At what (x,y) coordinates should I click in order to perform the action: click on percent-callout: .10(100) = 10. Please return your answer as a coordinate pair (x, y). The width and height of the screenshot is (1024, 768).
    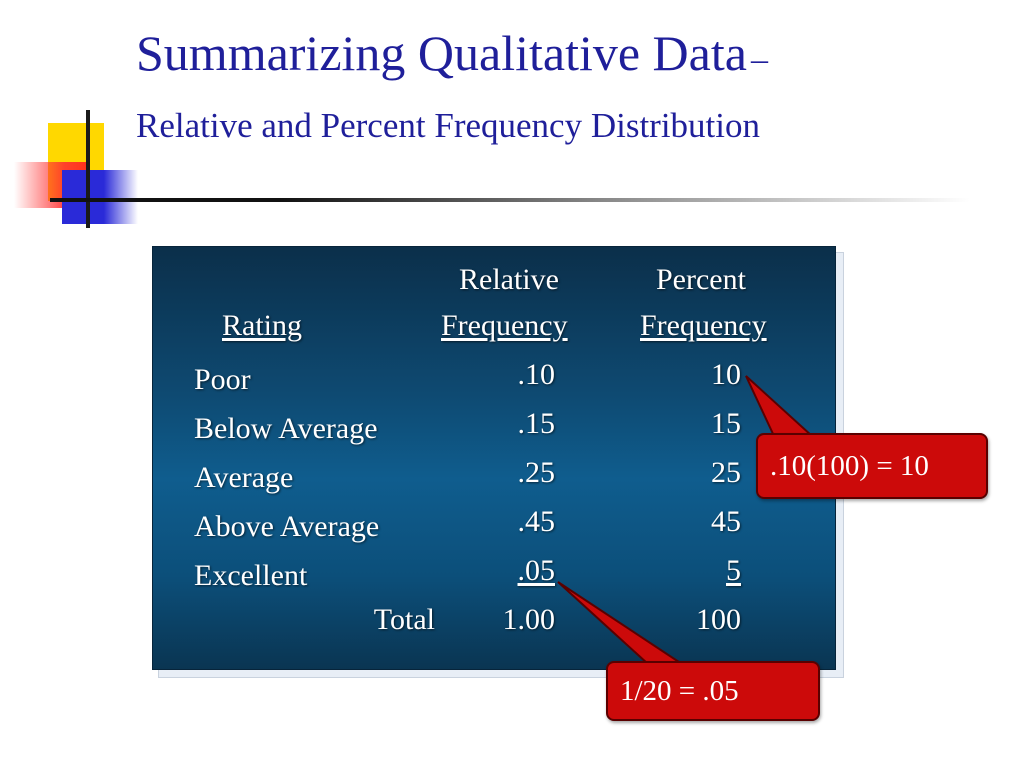
    Looking at the image, I should click on (872, 466).